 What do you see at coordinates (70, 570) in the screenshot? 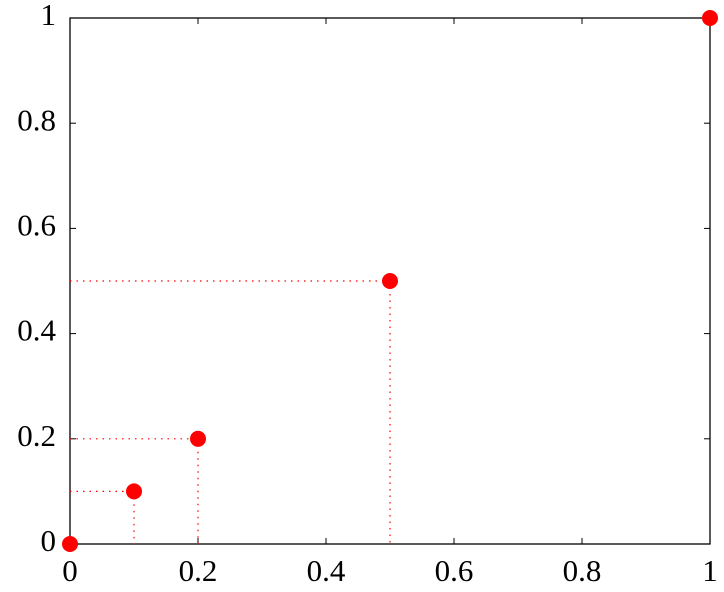
I see `x-tick-label: 0` at bounding box center [70, 570].